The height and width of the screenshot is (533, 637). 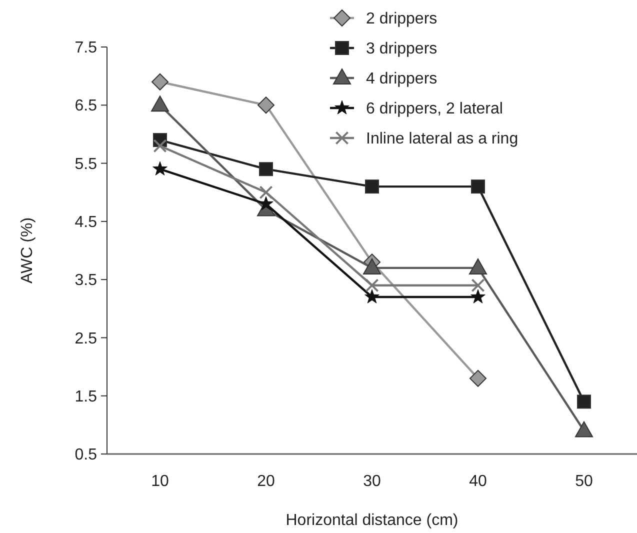 What do you see at coordinates (372, 481) in the screenshot?
I see `x-tick-label: 30` at bounding box center [372, 481].